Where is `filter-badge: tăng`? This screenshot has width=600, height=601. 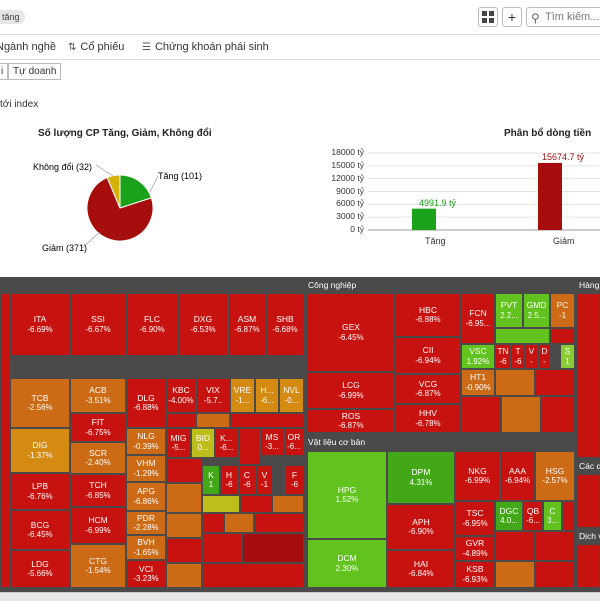 filter-badge: tăng is located at coordinates (12, 17).